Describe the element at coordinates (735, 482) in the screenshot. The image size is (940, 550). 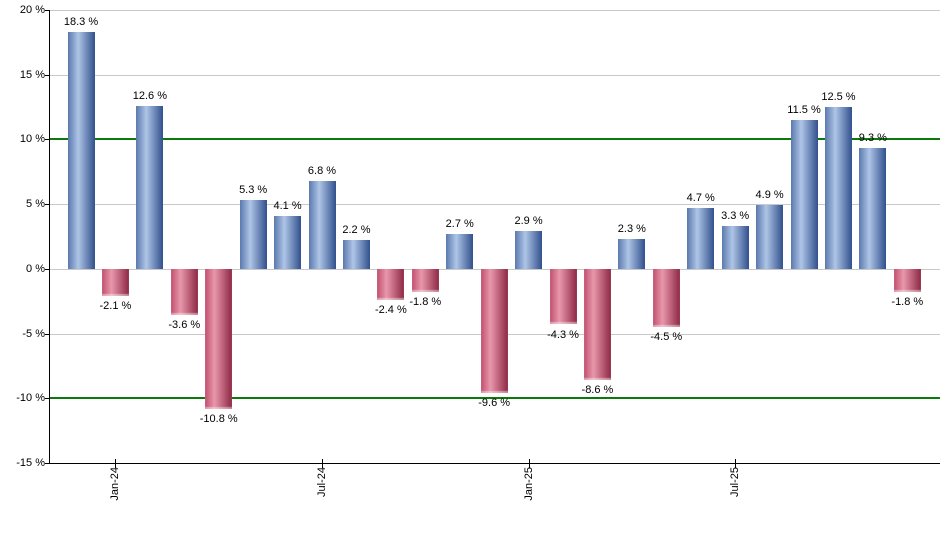
I see `x-axis-tick-label: Jul-25` at that location.